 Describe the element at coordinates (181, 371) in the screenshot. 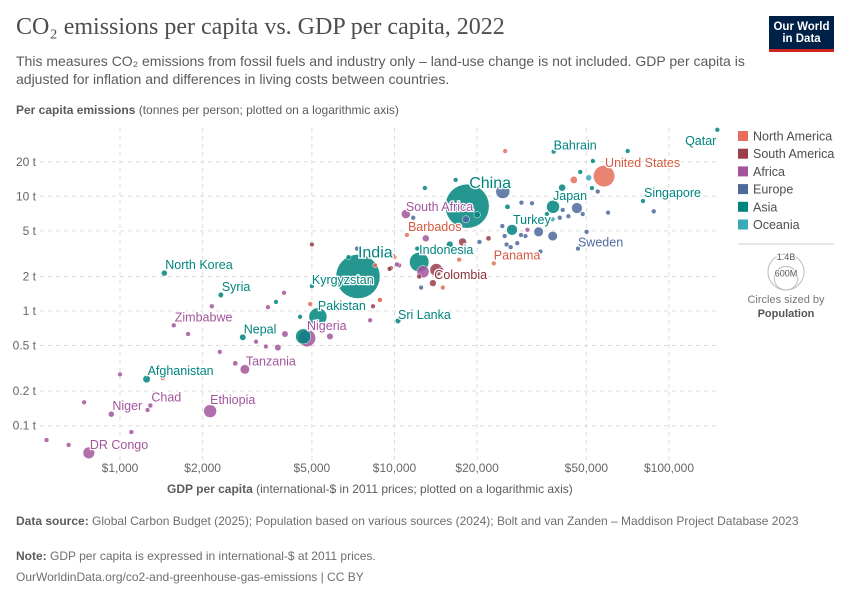

I see `point-label: Afghanistan` at that location.